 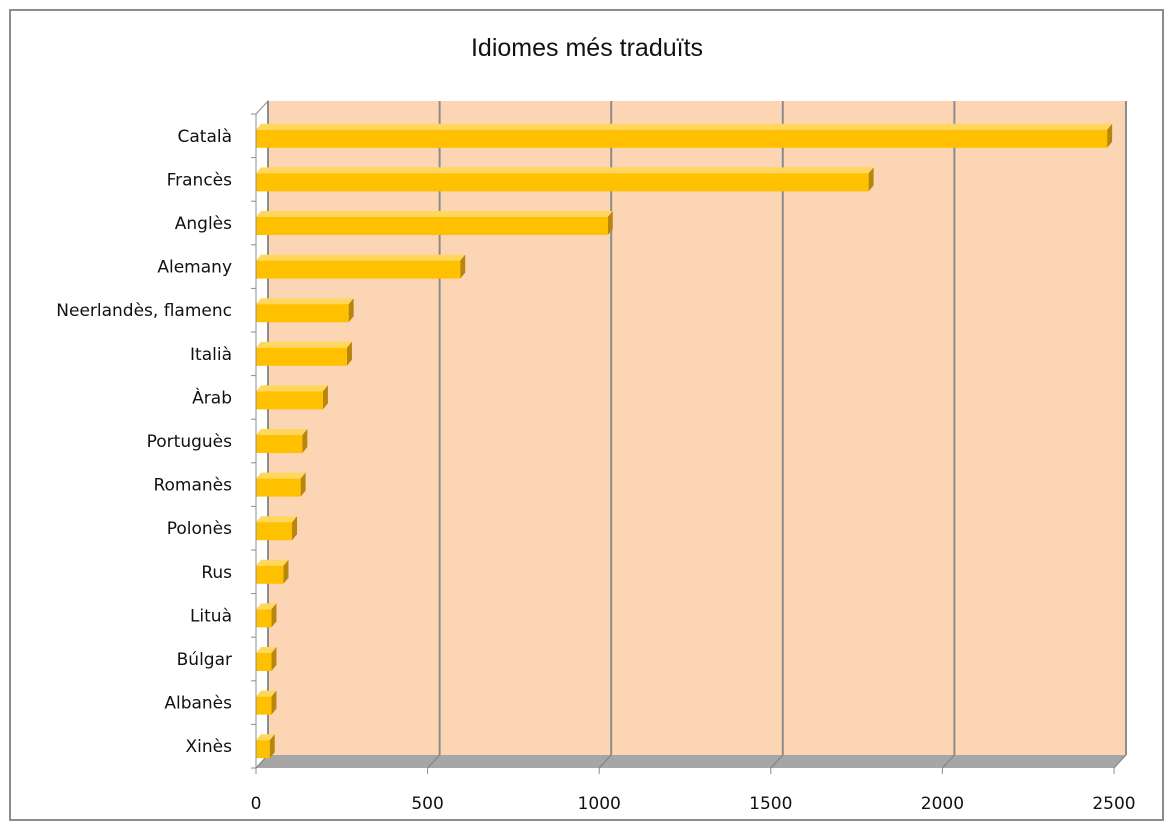 What do you see at coordinates (427, 804) in the screenshot?
I see `x-tick-label: 500` at bounding box center [427, 804].